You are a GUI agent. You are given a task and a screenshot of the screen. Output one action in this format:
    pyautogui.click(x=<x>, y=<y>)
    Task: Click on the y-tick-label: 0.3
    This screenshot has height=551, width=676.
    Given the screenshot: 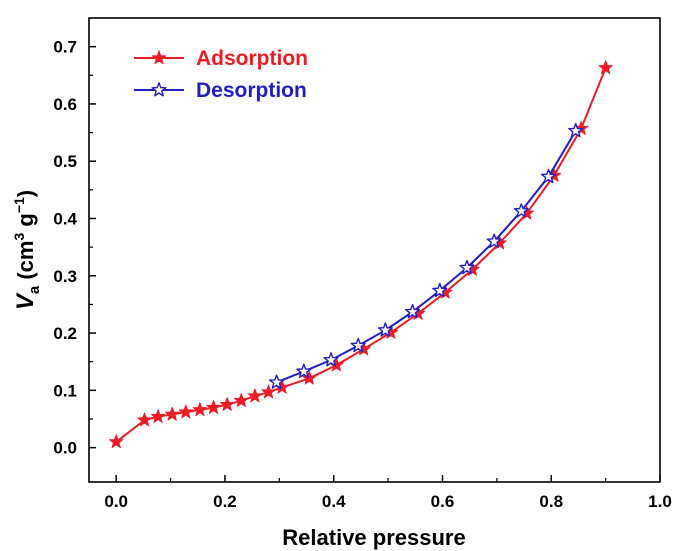 What is the action you would take?
    pyautogui.click(x=65, y=276)
    